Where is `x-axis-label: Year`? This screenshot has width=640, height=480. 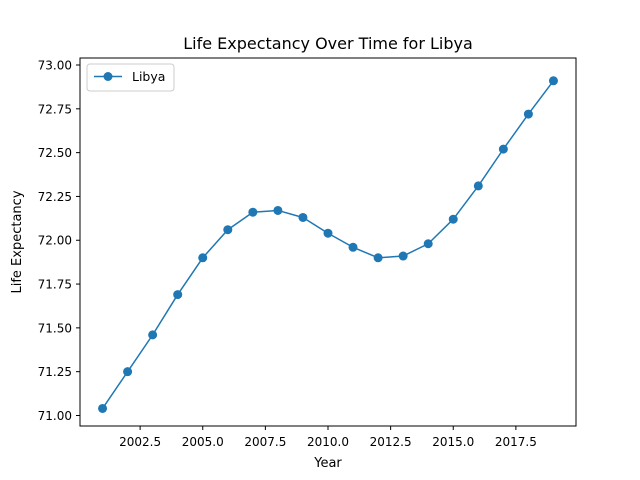 x-axis-label: Year is located at coordinates (327, 463).